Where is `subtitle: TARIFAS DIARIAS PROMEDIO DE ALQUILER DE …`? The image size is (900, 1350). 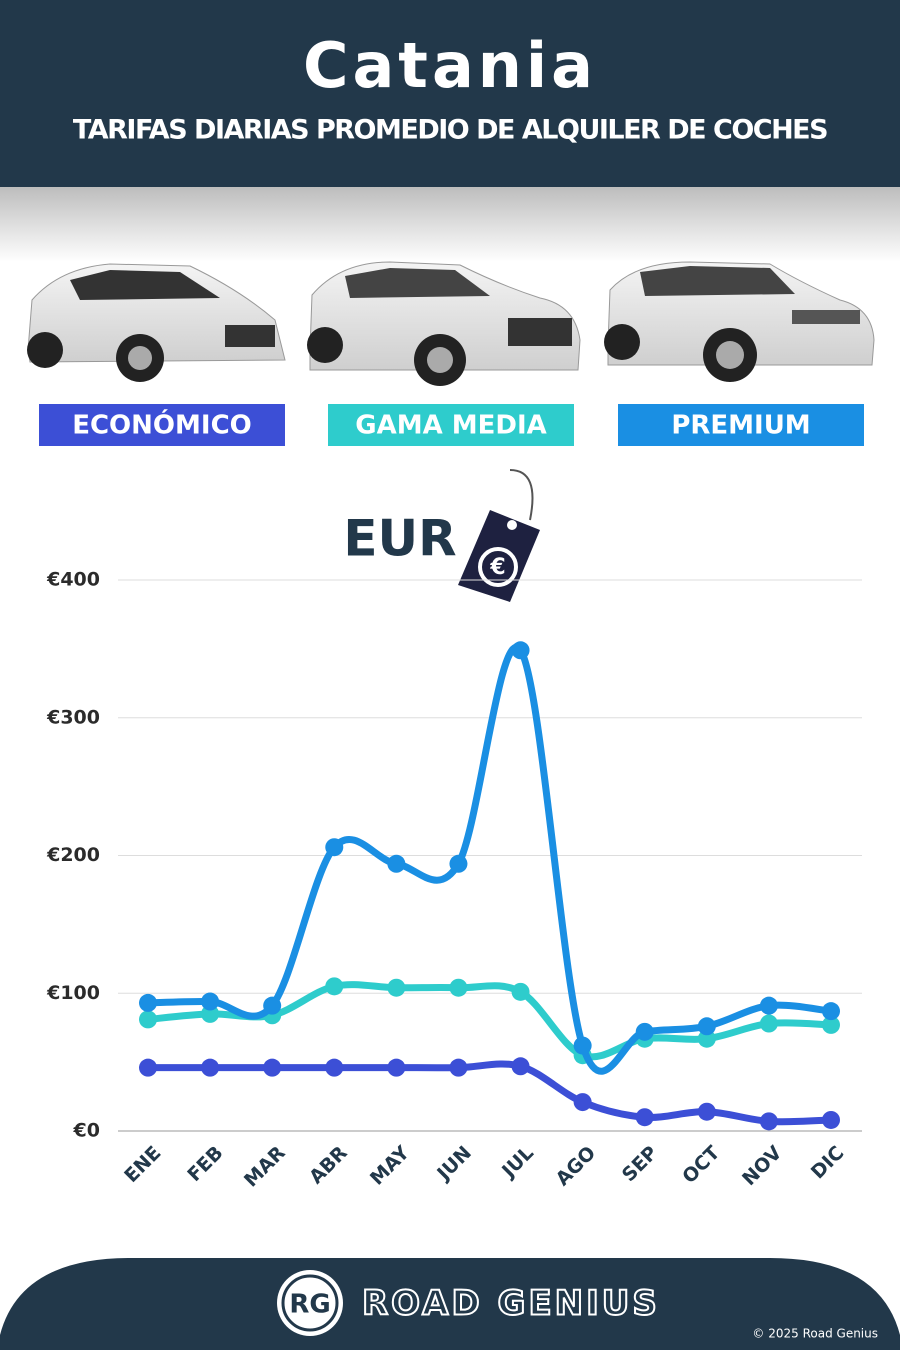 subtitle: TARIFAS DIARIAS PROMEDIO DE ALQUILER DE … is located at coordinates (450, 130).